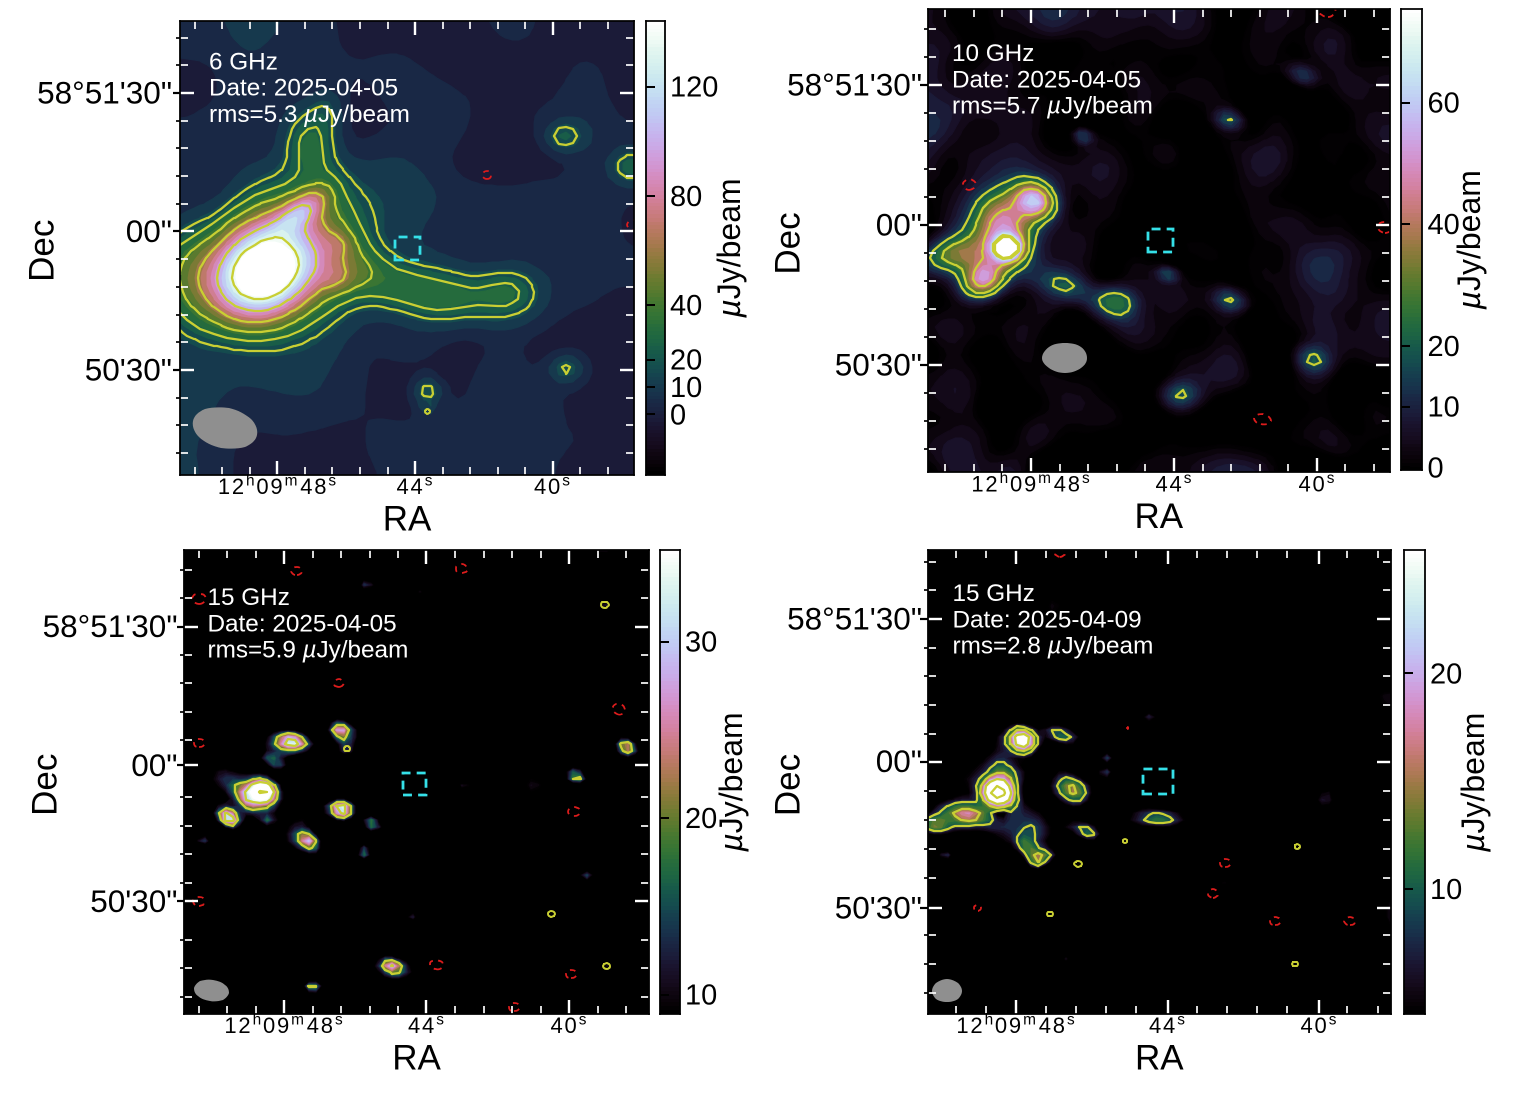 This screenshot has width=1520, height=1098. Describe the element at coordinates (1047, 619) in the screenshot. I see `svg-text: Date: 2025-04-09` at that location.